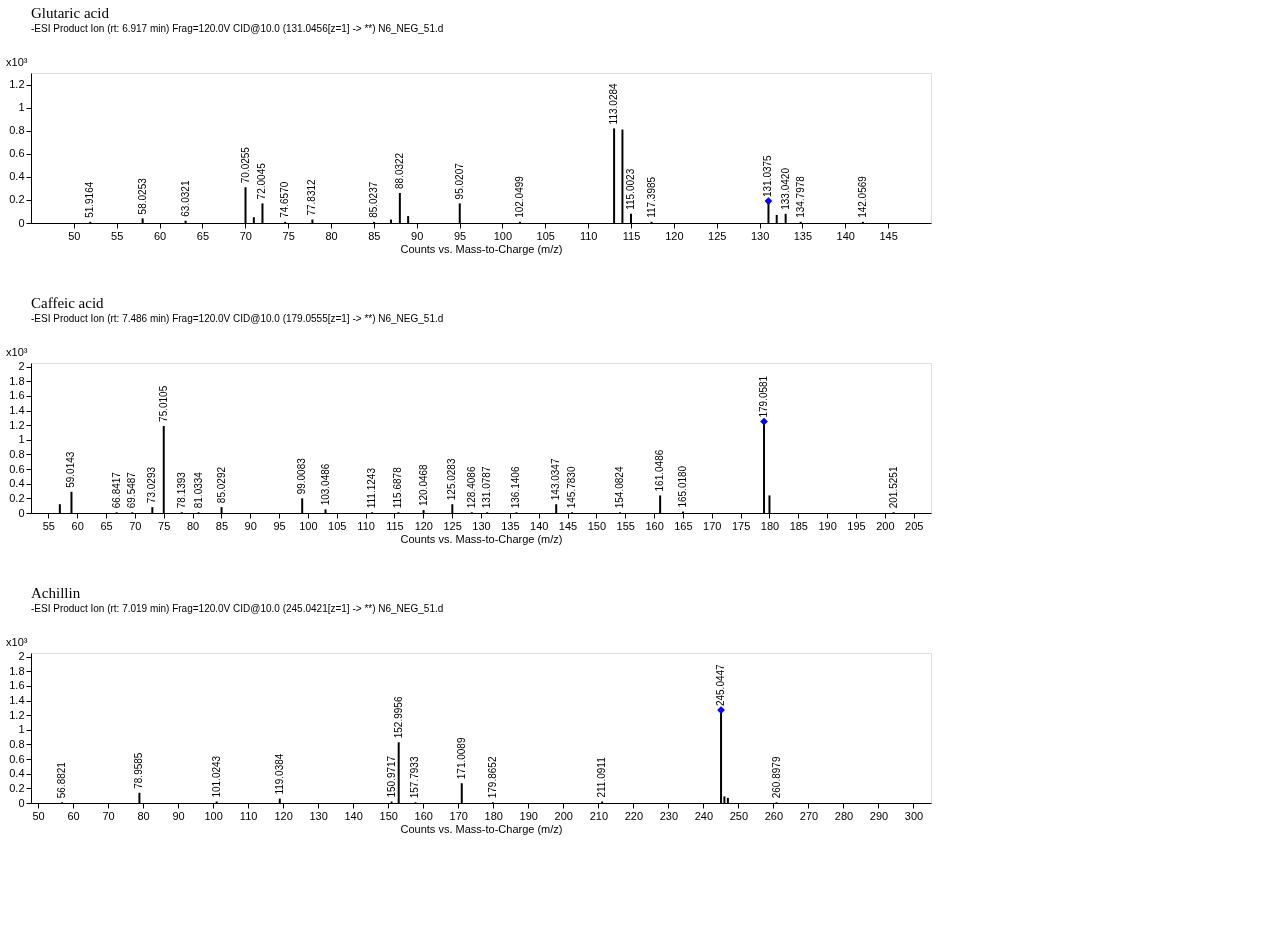 This screenshot has width=1284, height=943. I want to click on annotation: 119.0384, so click(279, 774).